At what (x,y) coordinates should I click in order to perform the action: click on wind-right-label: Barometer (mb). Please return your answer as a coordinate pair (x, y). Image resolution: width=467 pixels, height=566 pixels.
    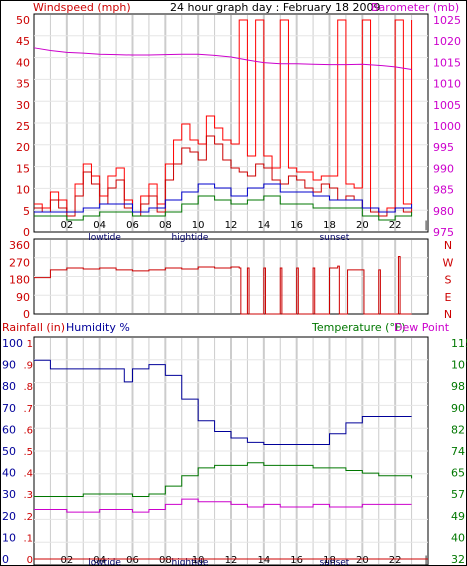
    Looking at the image, I should click on (415, 7).